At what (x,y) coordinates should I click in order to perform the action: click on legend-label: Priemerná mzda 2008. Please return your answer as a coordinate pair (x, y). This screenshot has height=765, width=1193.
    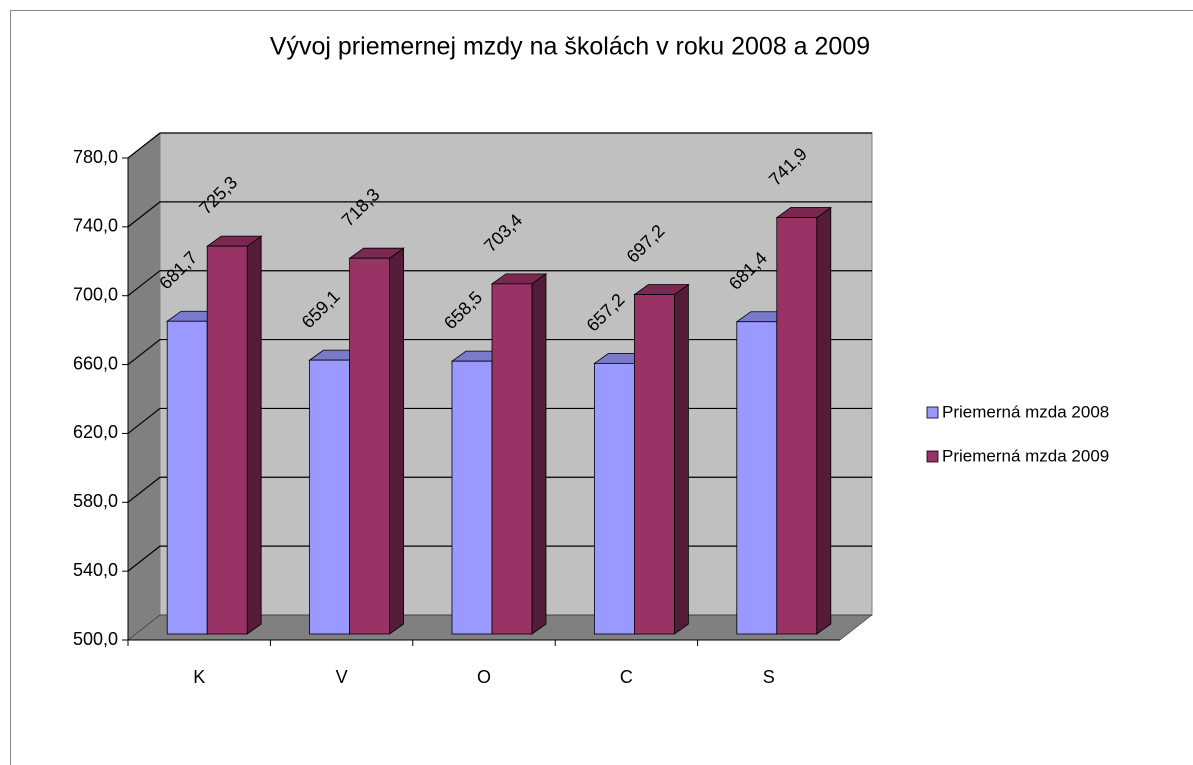
    Looking at the image, I should click on (1025, 411).